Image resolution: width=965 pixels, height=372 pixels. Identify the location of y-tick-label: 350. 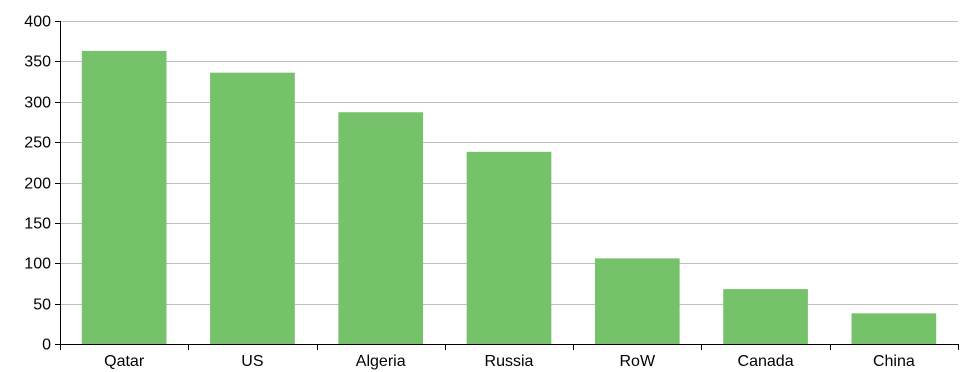
(37, 62).